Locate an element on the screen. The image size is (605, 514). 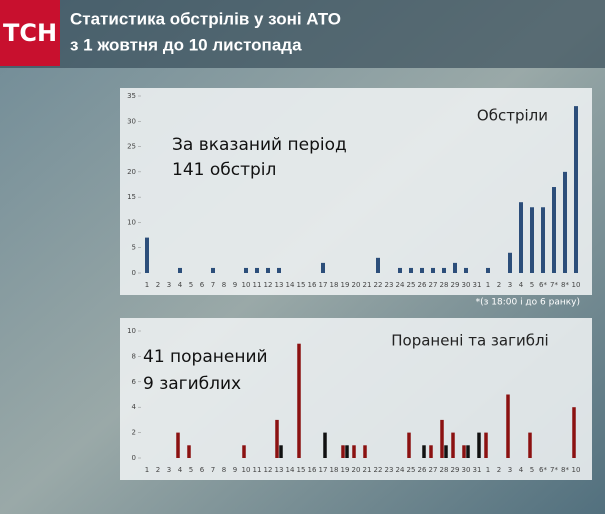
x-tick-label: 17 is located at coordinates (323, 285).